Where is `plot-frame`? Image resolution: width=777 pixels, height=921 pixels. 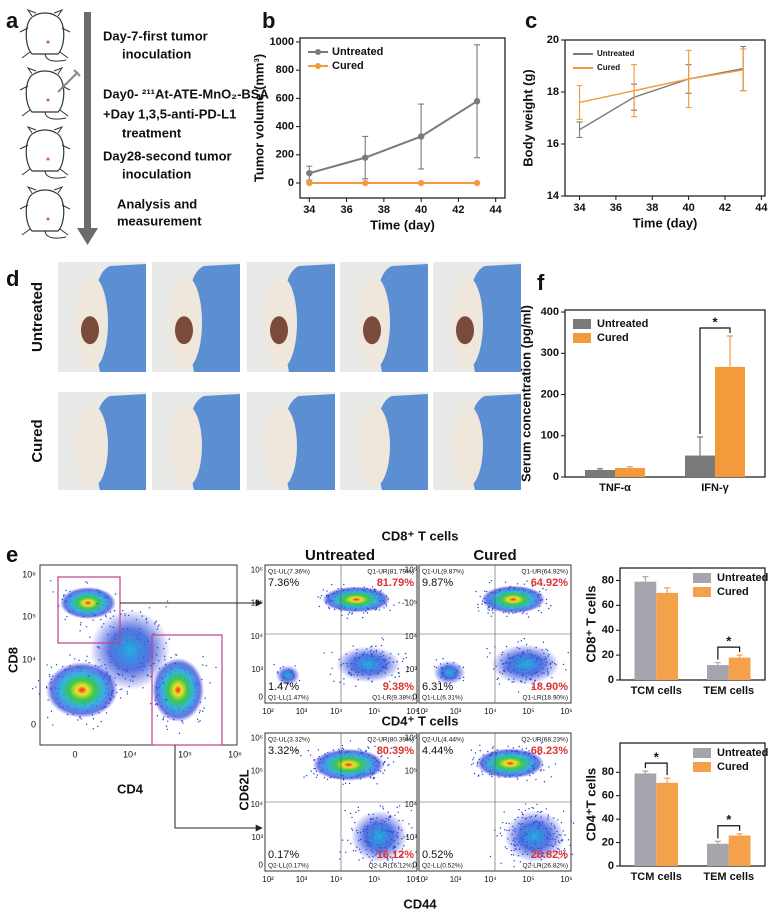
plot-frame is located at coordinates (402, 118).